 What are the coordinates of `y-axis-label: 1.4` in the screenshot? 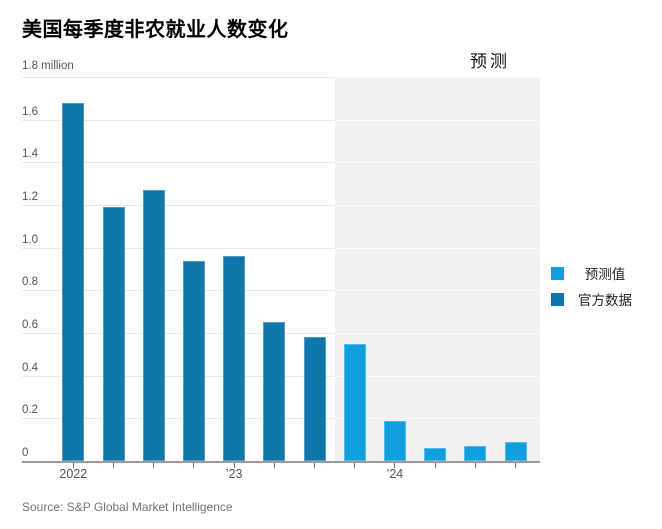 It's located at (30, 154).